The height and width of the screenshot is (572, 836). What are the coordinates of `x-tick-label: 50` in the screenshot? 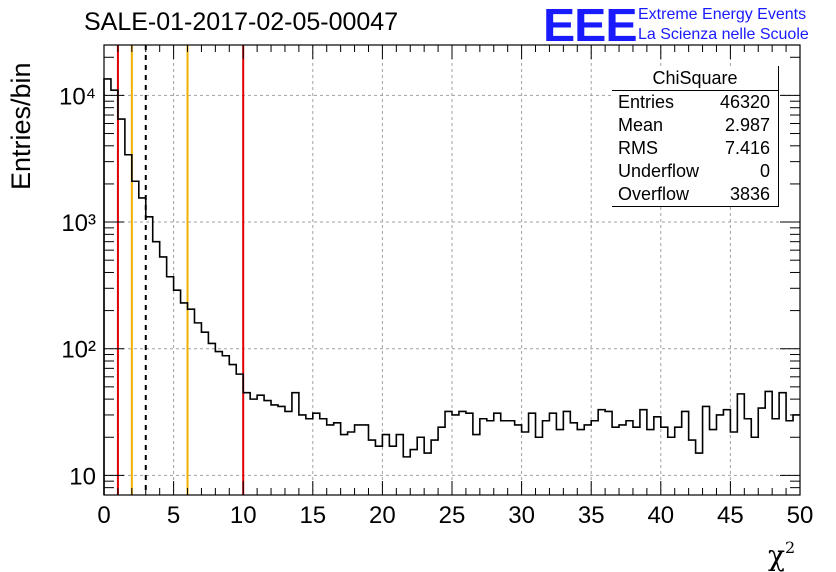 It's located at (800, 515).